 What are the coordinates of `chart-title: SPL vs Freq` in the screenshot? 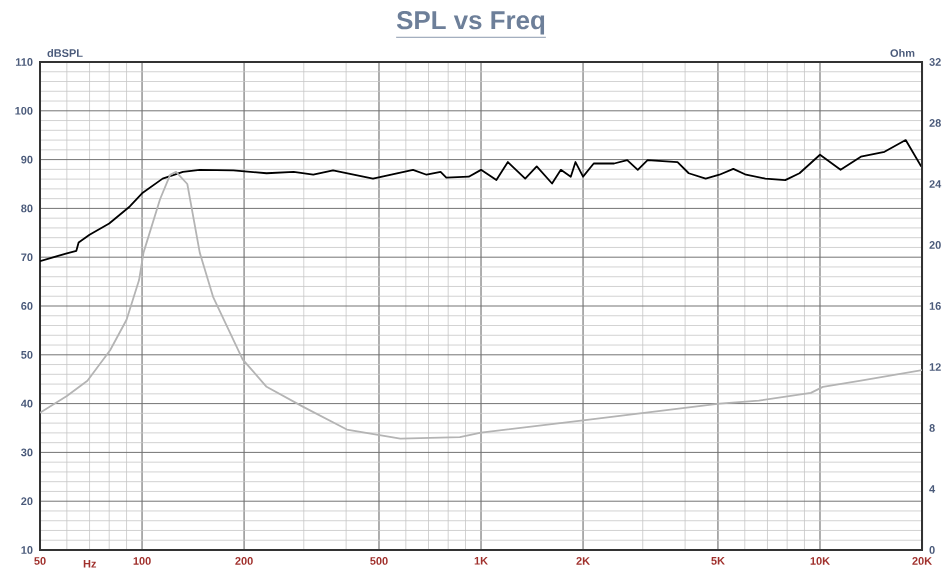 It's located at (470, 23).